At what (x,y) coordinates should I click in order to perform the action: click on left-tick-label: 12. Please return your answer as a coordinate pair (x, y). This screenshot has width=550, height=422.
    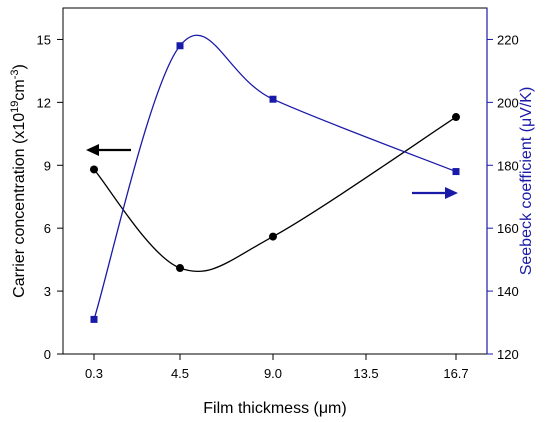
    Looking at the image, I should click on (44, 102).